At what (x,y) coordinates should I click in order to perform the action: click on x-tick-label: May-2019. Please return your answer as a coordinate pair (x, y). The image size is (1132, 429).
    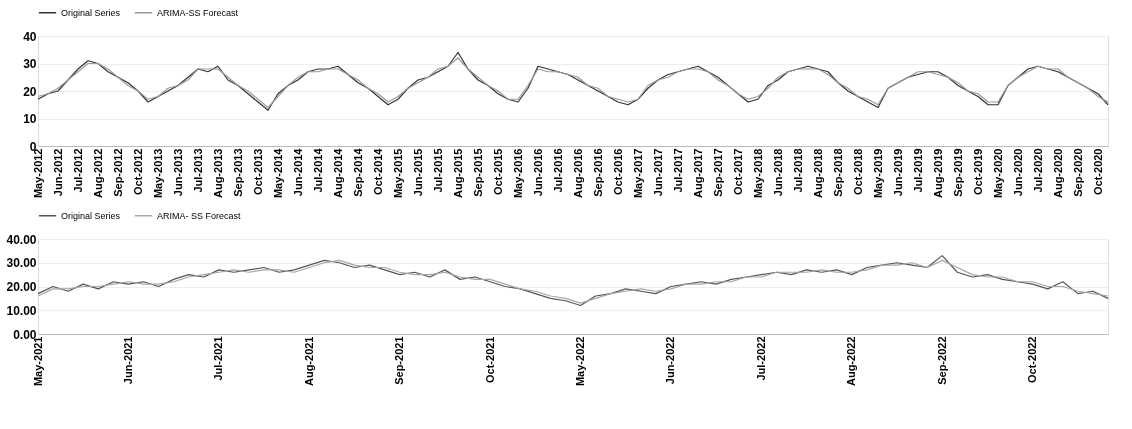
    Looking at the image, I should click on (877, 173).